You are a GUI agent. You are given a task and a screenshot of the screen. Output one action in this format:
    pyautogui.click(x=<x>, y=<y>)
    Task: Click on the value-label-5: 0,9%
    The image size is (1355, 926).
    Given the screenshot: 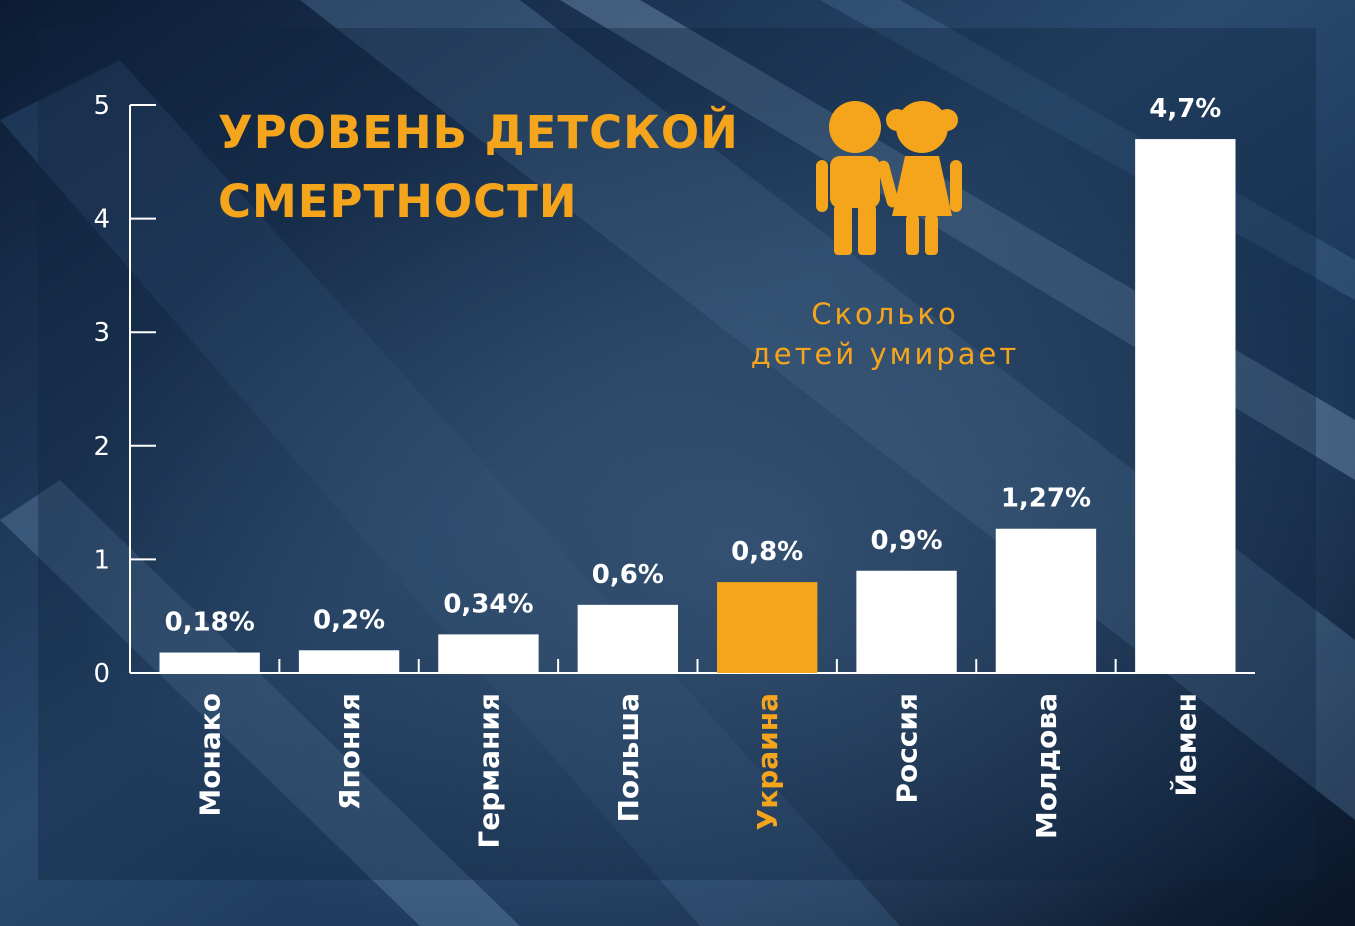 What is the action you would take?
    pyautogui.click(x=907, y=541)
    